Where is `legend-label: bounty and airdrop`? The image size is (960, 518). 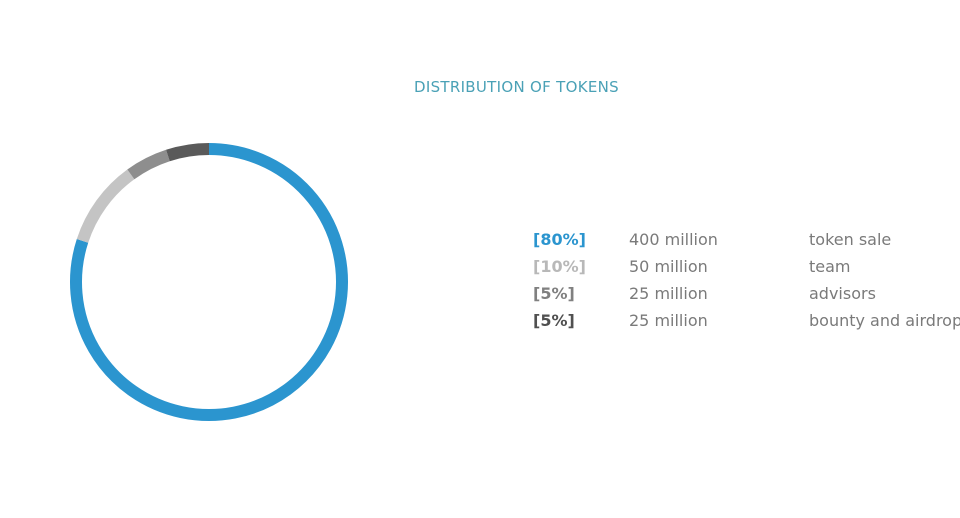 legend-label: bounty and airdrop is located at coordinates (884, 320).